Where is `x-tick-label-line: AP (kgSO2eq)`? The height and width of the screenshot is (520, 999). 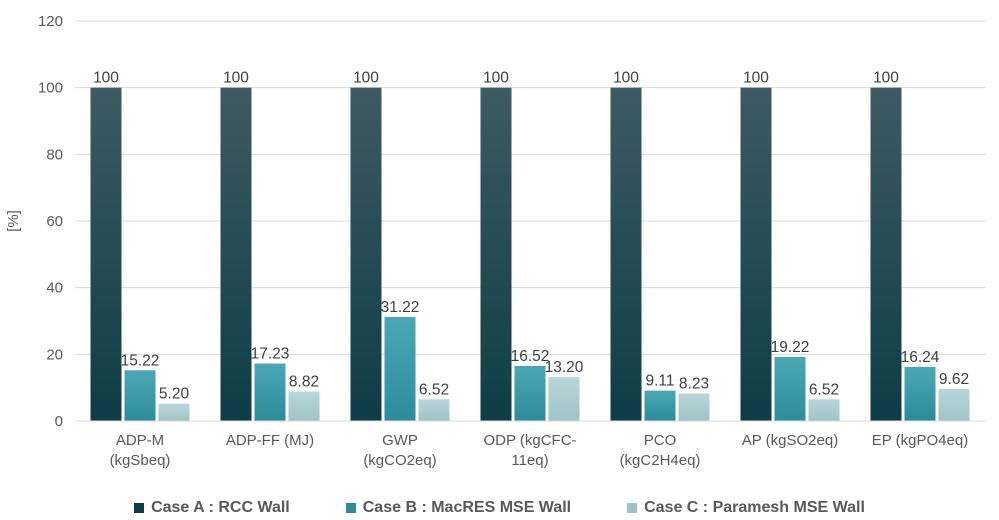
x-tick-label-line: AP (kgSO2eq) is located at coordinates (790, 440).